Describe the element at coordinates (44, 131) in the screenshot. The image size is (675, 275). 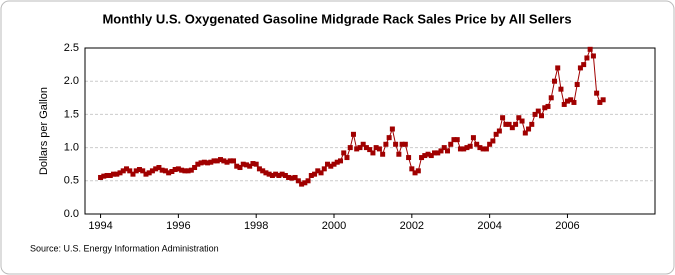
I see `y-axis-label: Dollars per Gallon` at that location.